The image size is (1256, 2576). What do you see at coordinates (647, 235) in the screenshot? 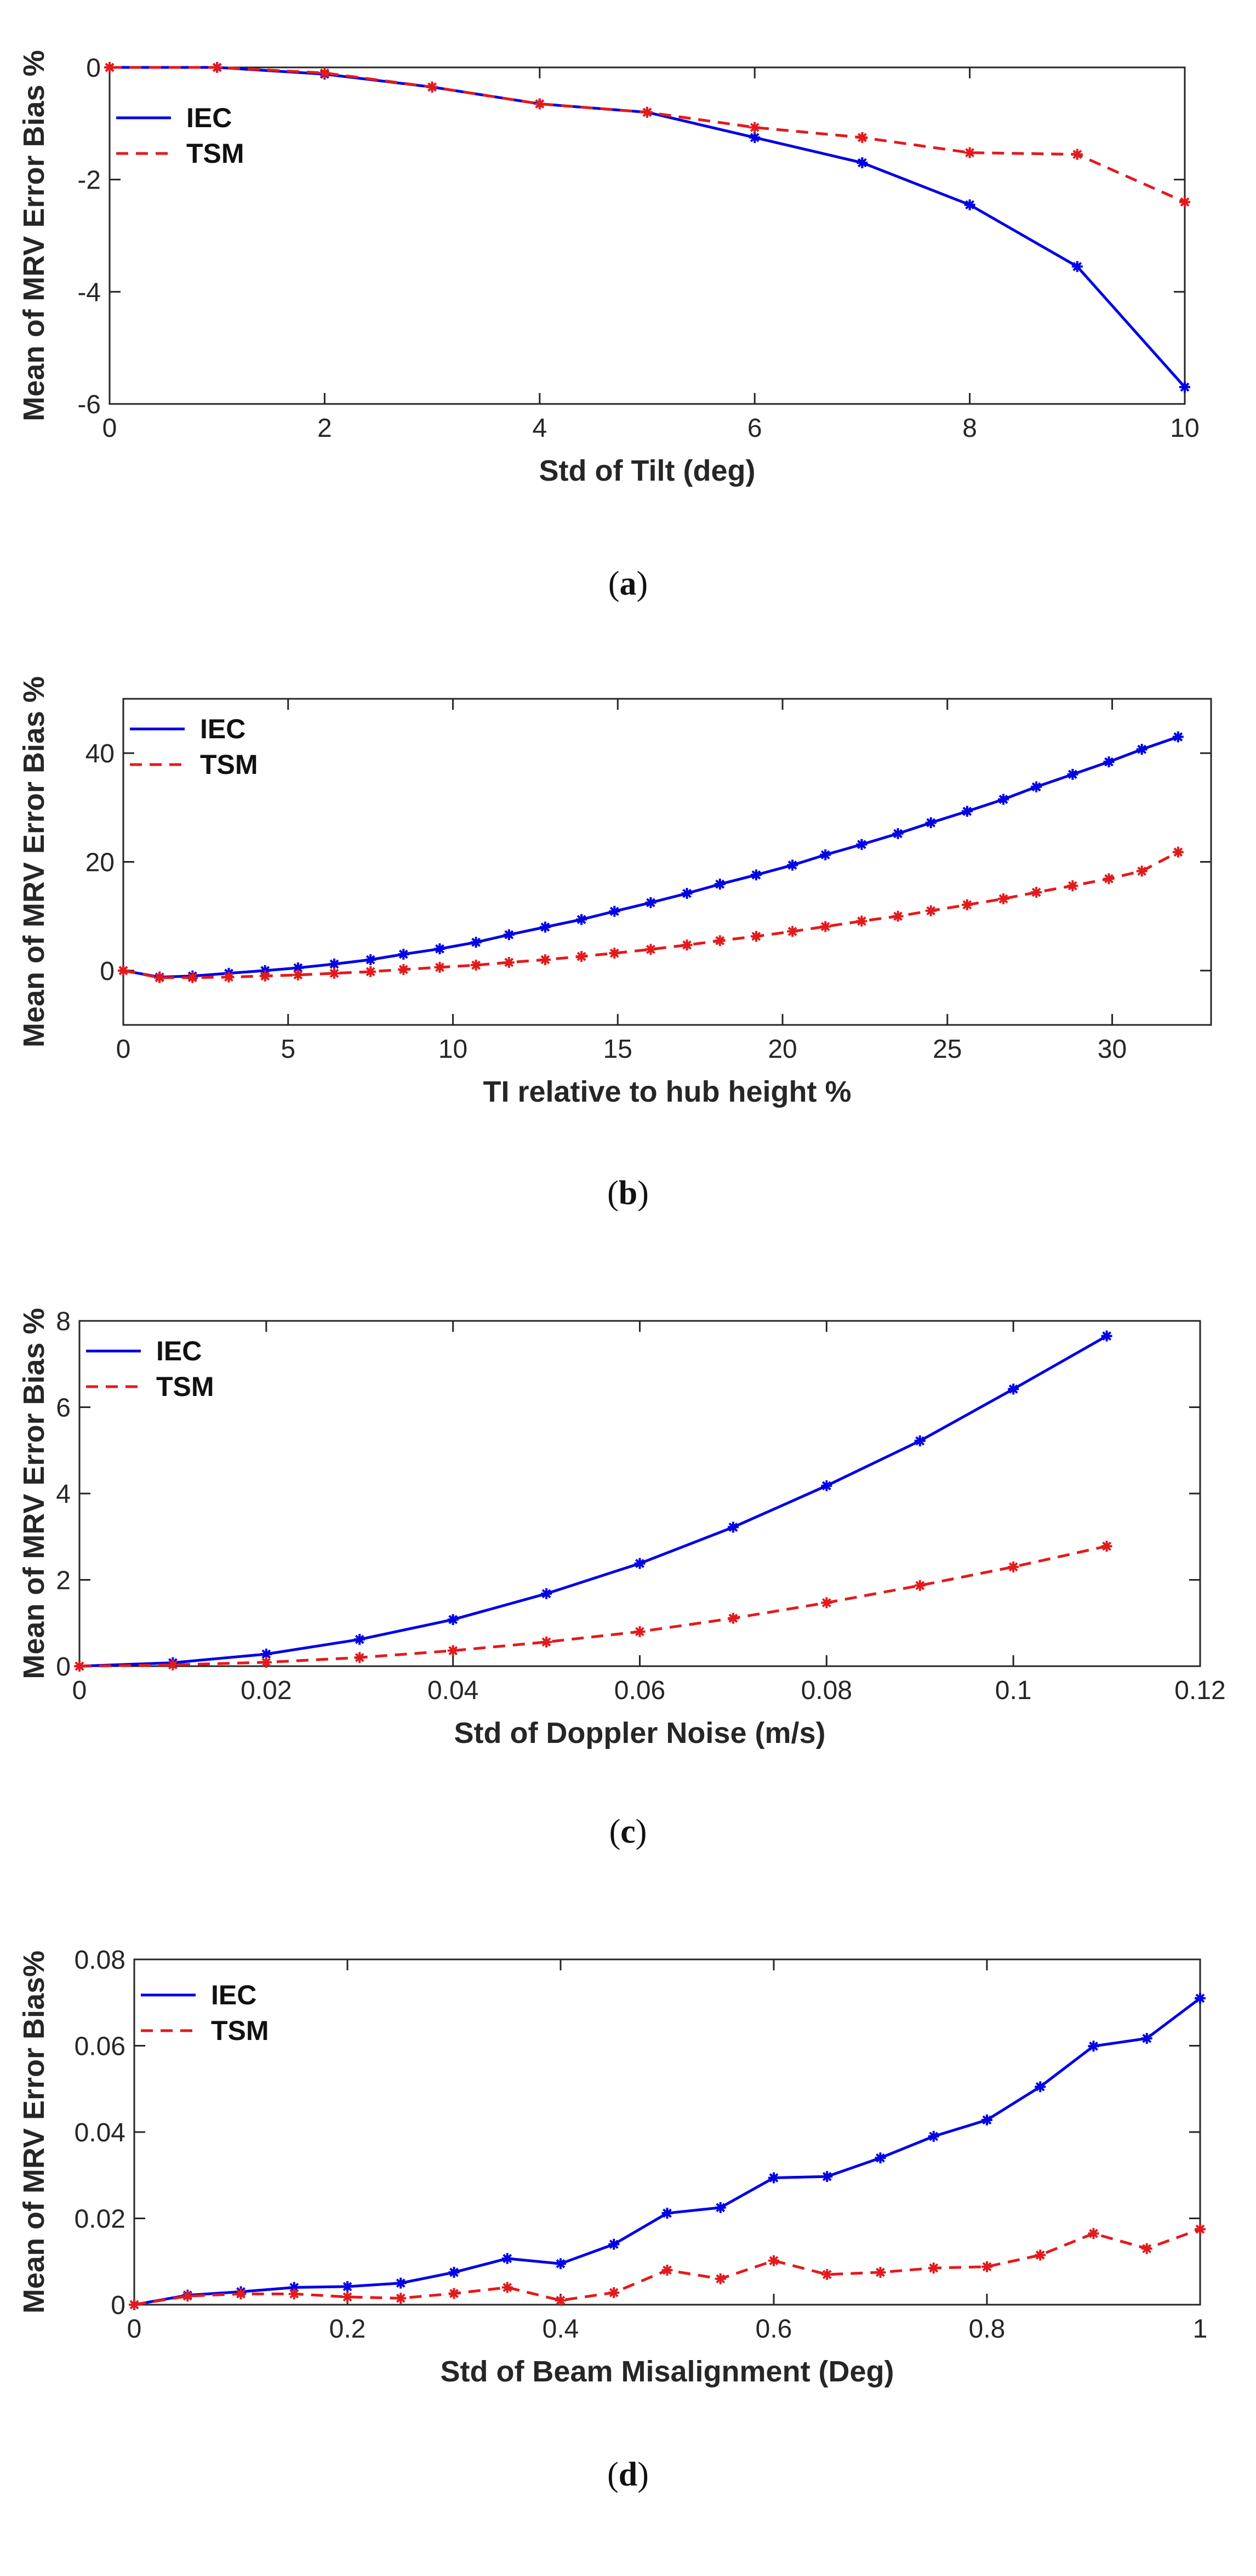
I see `plot-area` at bounding box center [647, 235].